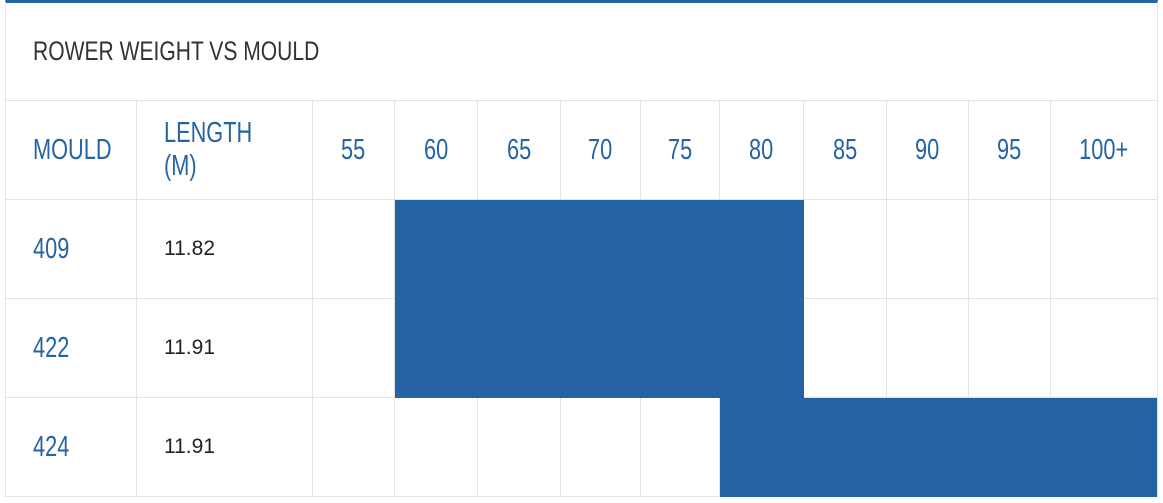 This screenshot has width=1163, height=503. I want to click on header-cell: 85, so click(845, 150).